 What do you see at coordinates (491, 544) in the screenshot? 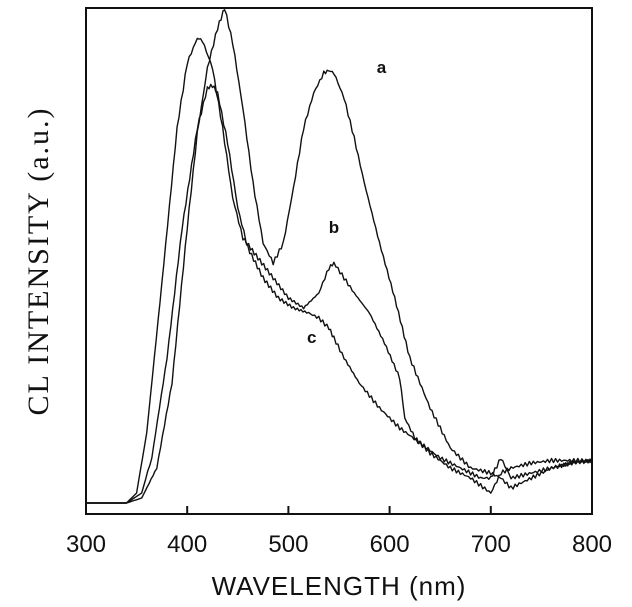
I see `x-tick-label-700: 700` at bounding box center [491, 544].